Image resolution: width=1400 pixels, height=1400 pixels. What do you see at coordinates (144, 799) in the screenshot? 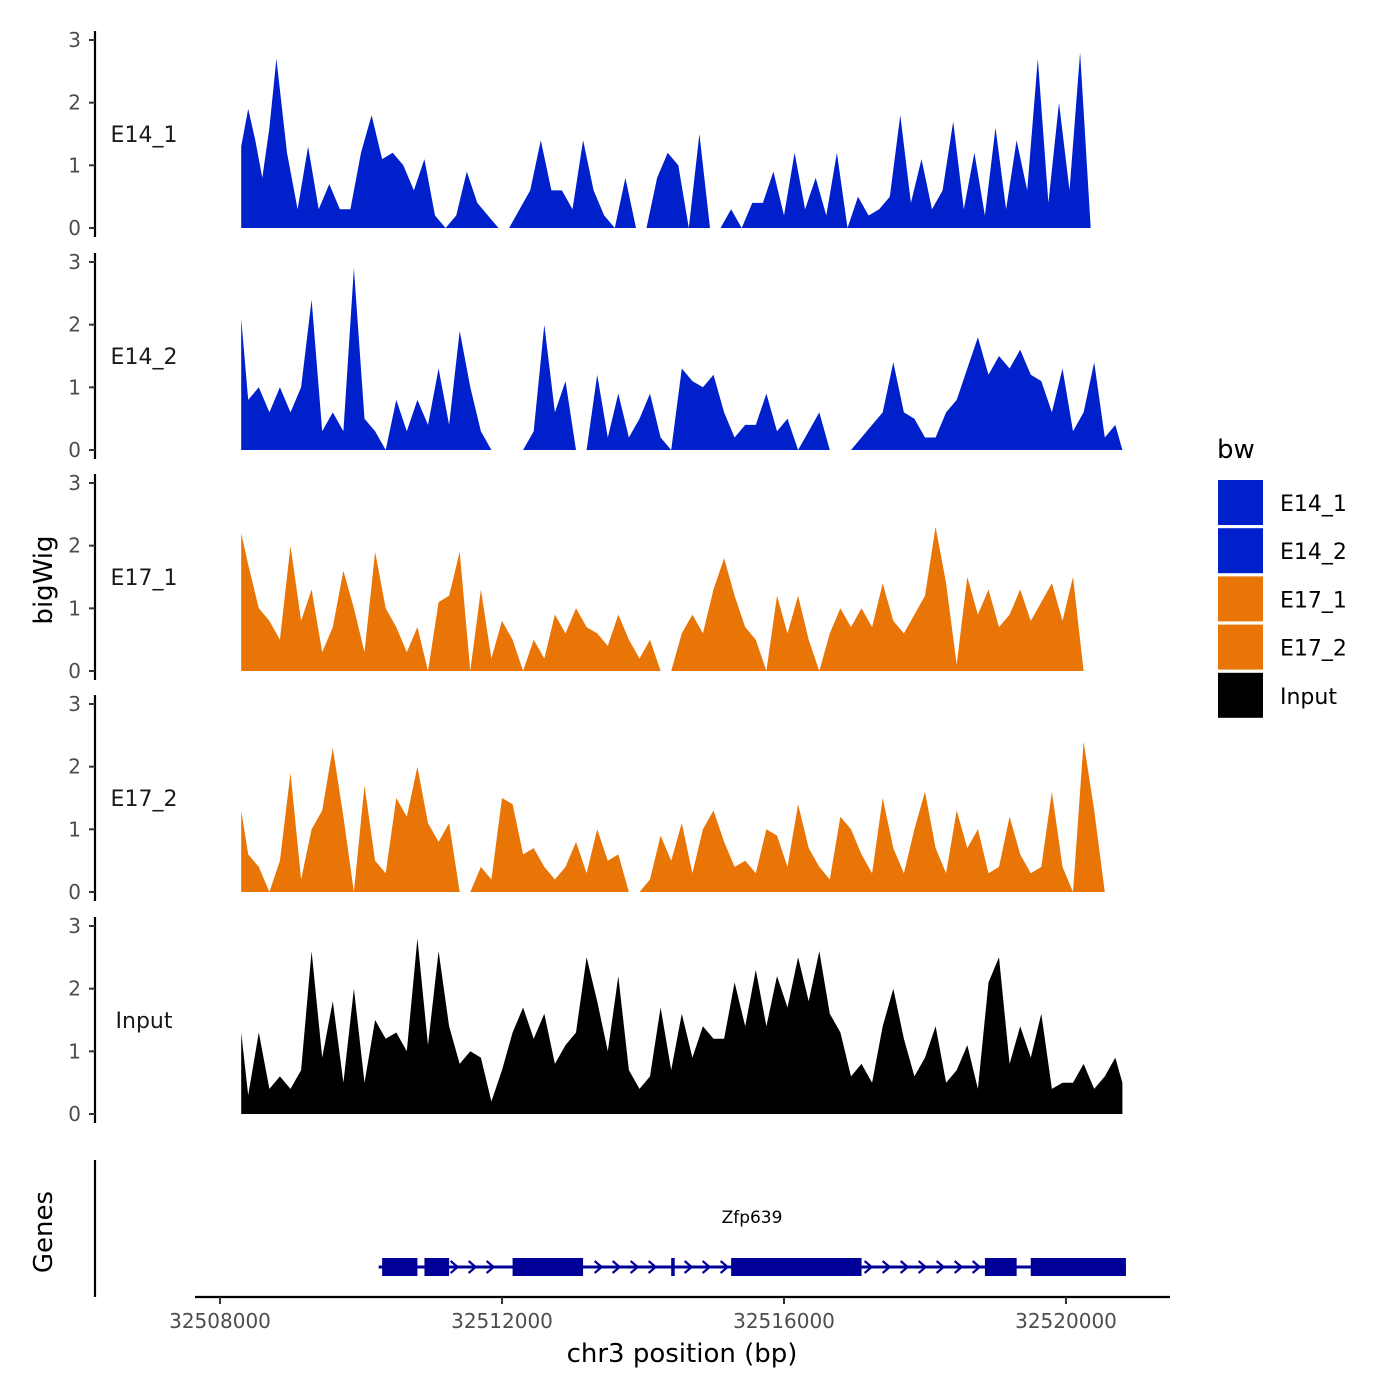
I see `track-label: E17_2` at bounding box center [144, 799].